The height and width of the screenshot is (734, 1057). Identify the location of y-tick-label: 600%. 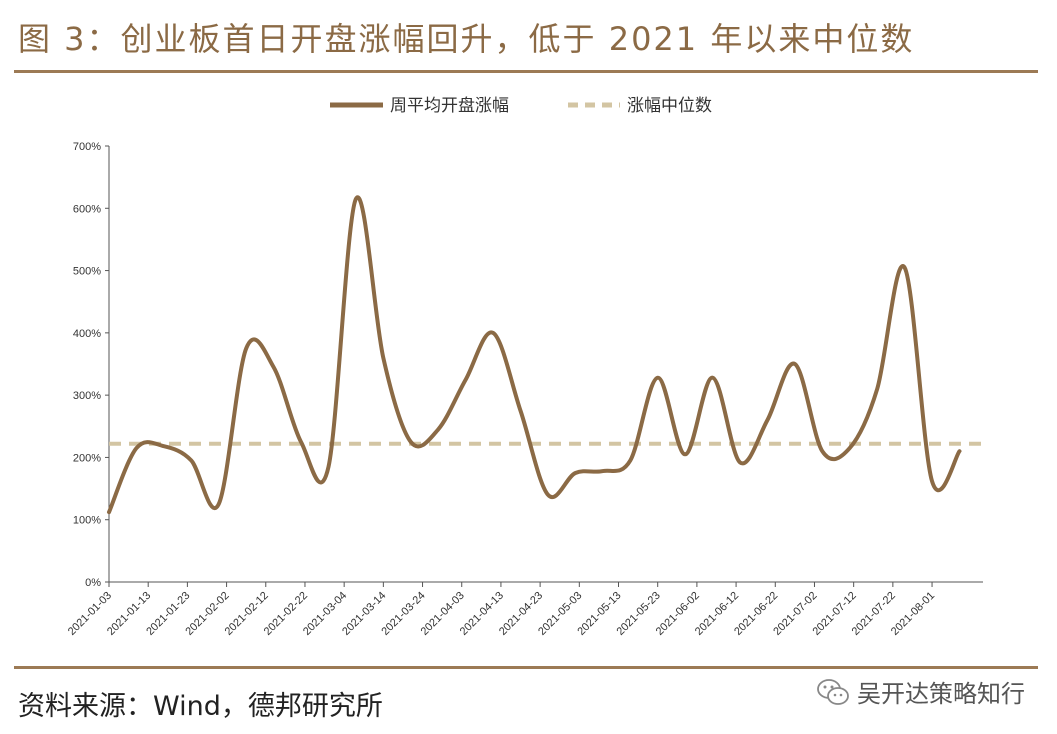
(87, 209).